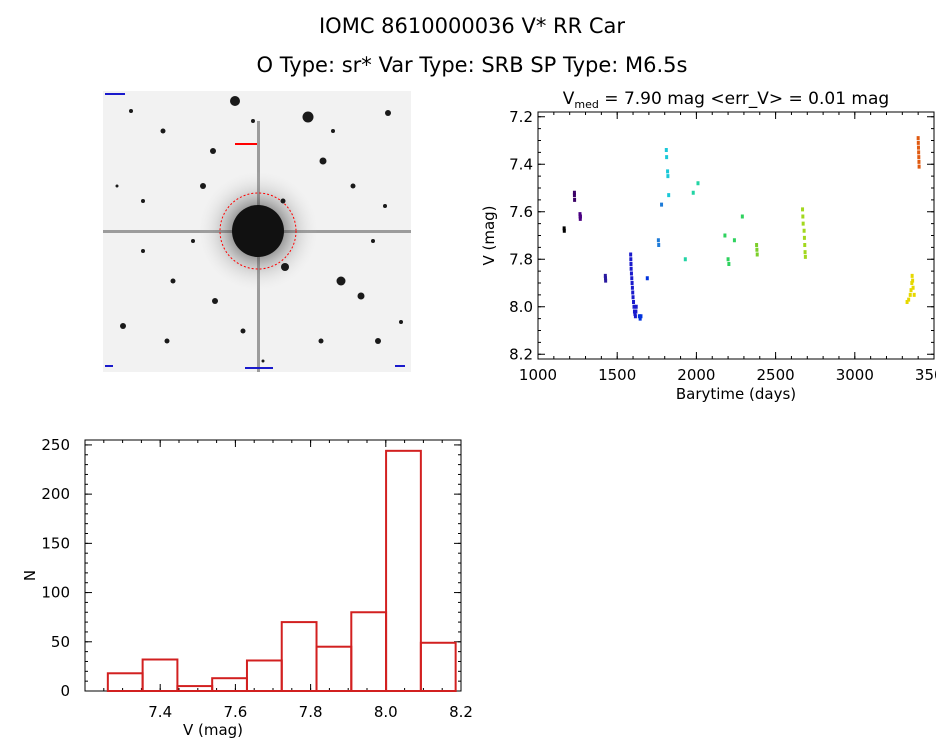 This screenshot has width=944, height=747. I want to click on y-axis-label: N, so click(30, 575).